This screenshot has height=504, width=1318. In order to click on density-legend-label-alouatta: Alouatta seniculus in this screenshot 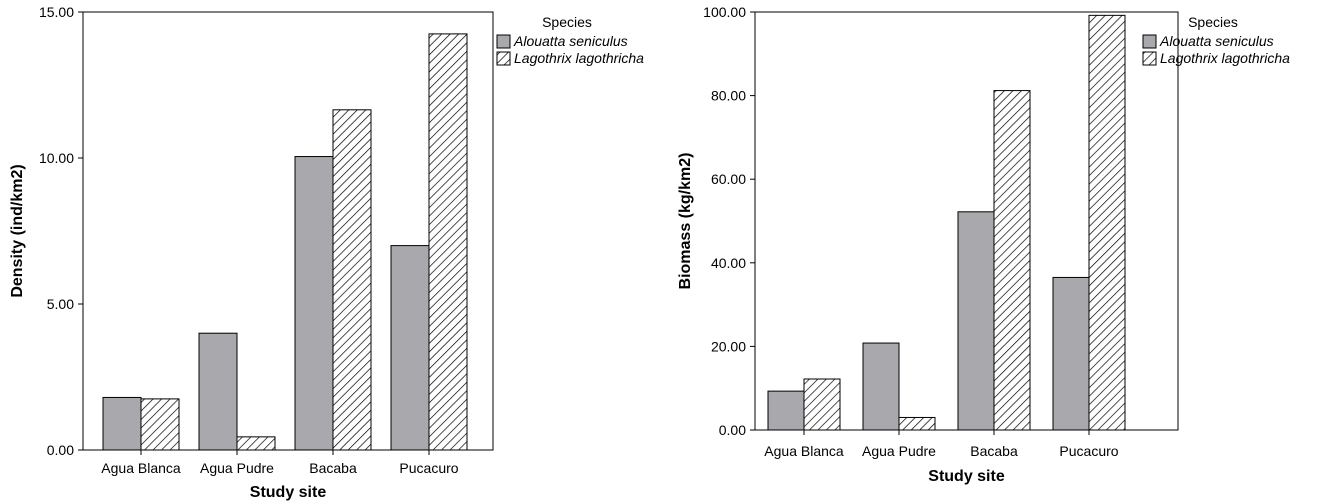, I will do `click(570, 41)`.